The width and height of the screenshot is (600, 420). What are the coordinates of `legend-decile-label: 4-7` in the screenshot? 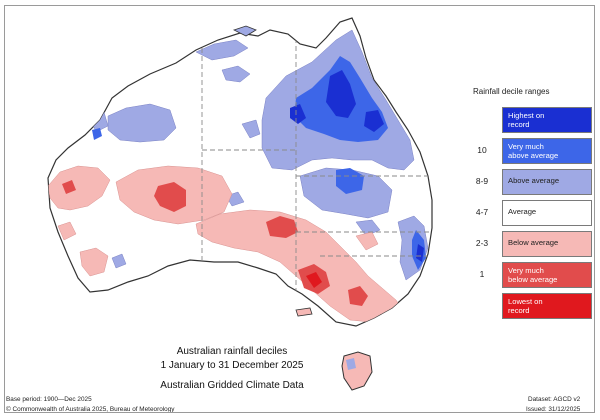 It's located at (482, 212).